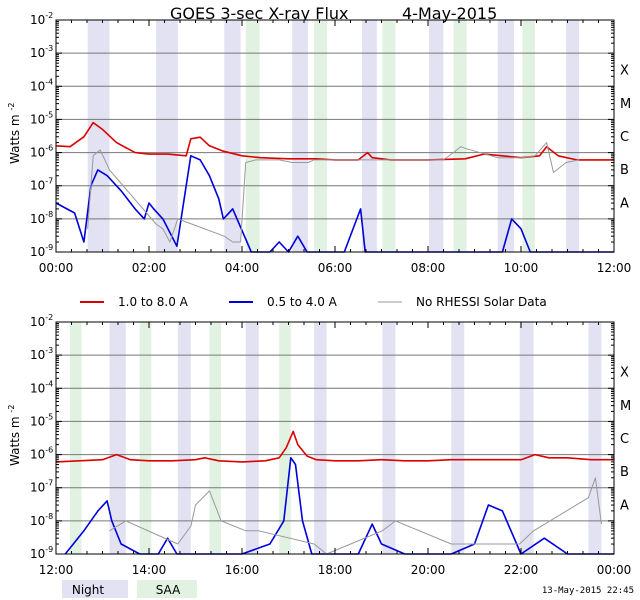  Describe the element at coordinates (149, 570) in the screenshot. I see `x-tick-label: 14:00` at that location.